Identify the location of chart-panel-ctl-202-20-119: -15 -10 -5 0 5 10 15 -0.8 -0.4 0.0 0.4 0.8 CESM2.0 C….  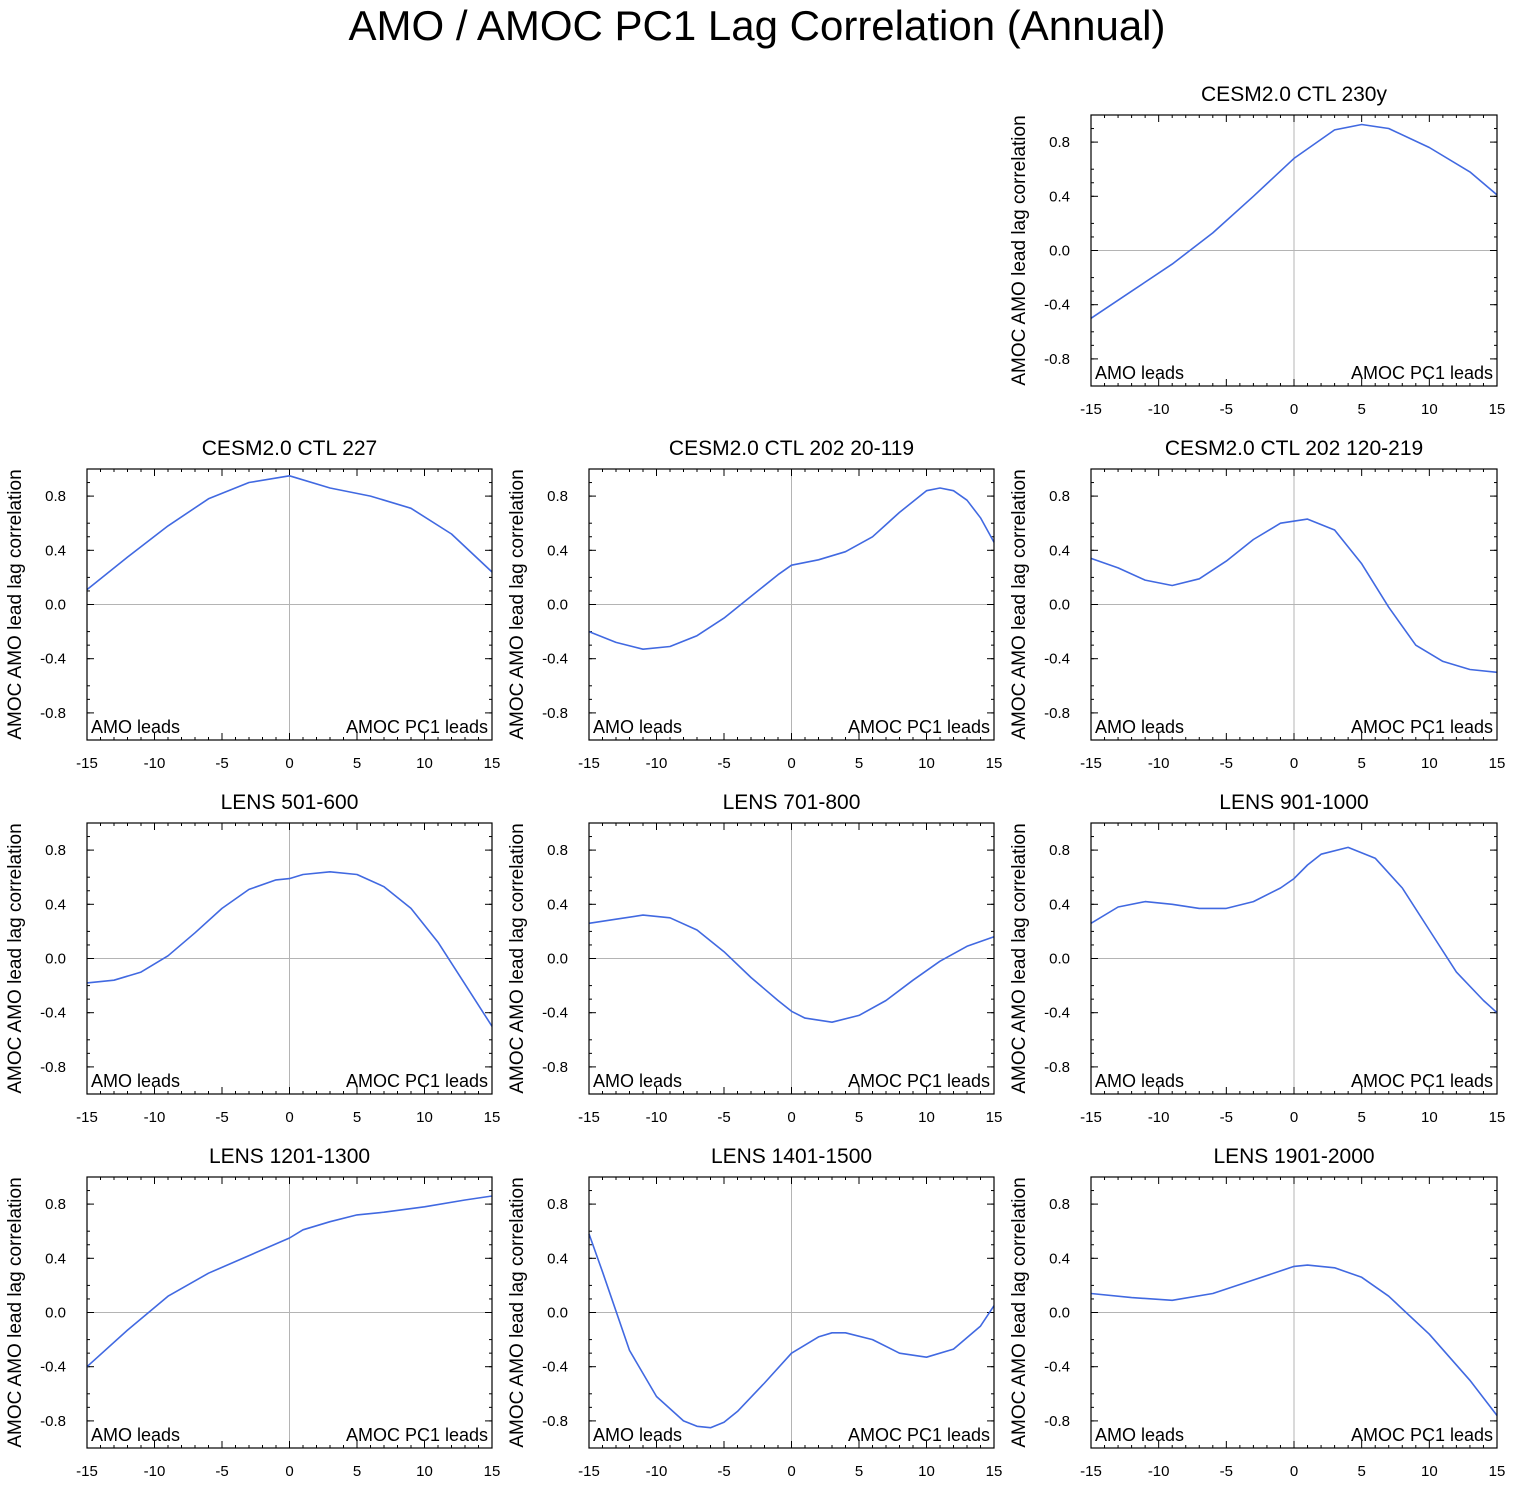
(754, 604).